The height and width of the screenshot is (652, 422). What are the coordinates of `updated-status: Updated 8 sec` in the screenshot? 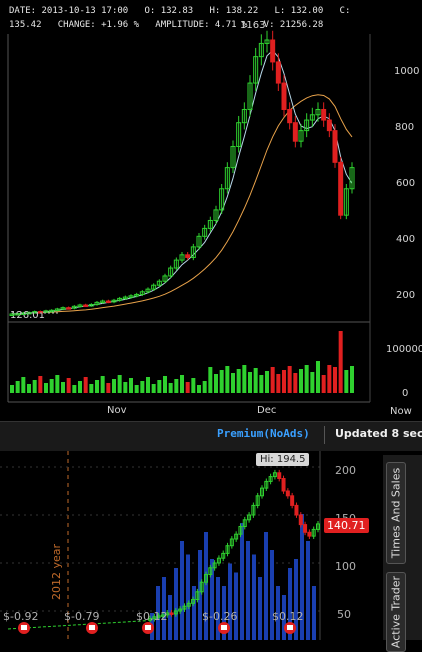 It's located at (378, 433).